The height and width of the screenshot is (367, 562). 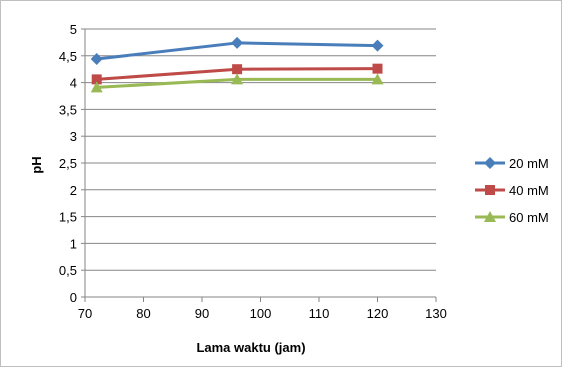 What do you see at coordinates (68, 109) in the screenshot?
I see `y-tick-label: 3,5` at bounding box center [68, 109].